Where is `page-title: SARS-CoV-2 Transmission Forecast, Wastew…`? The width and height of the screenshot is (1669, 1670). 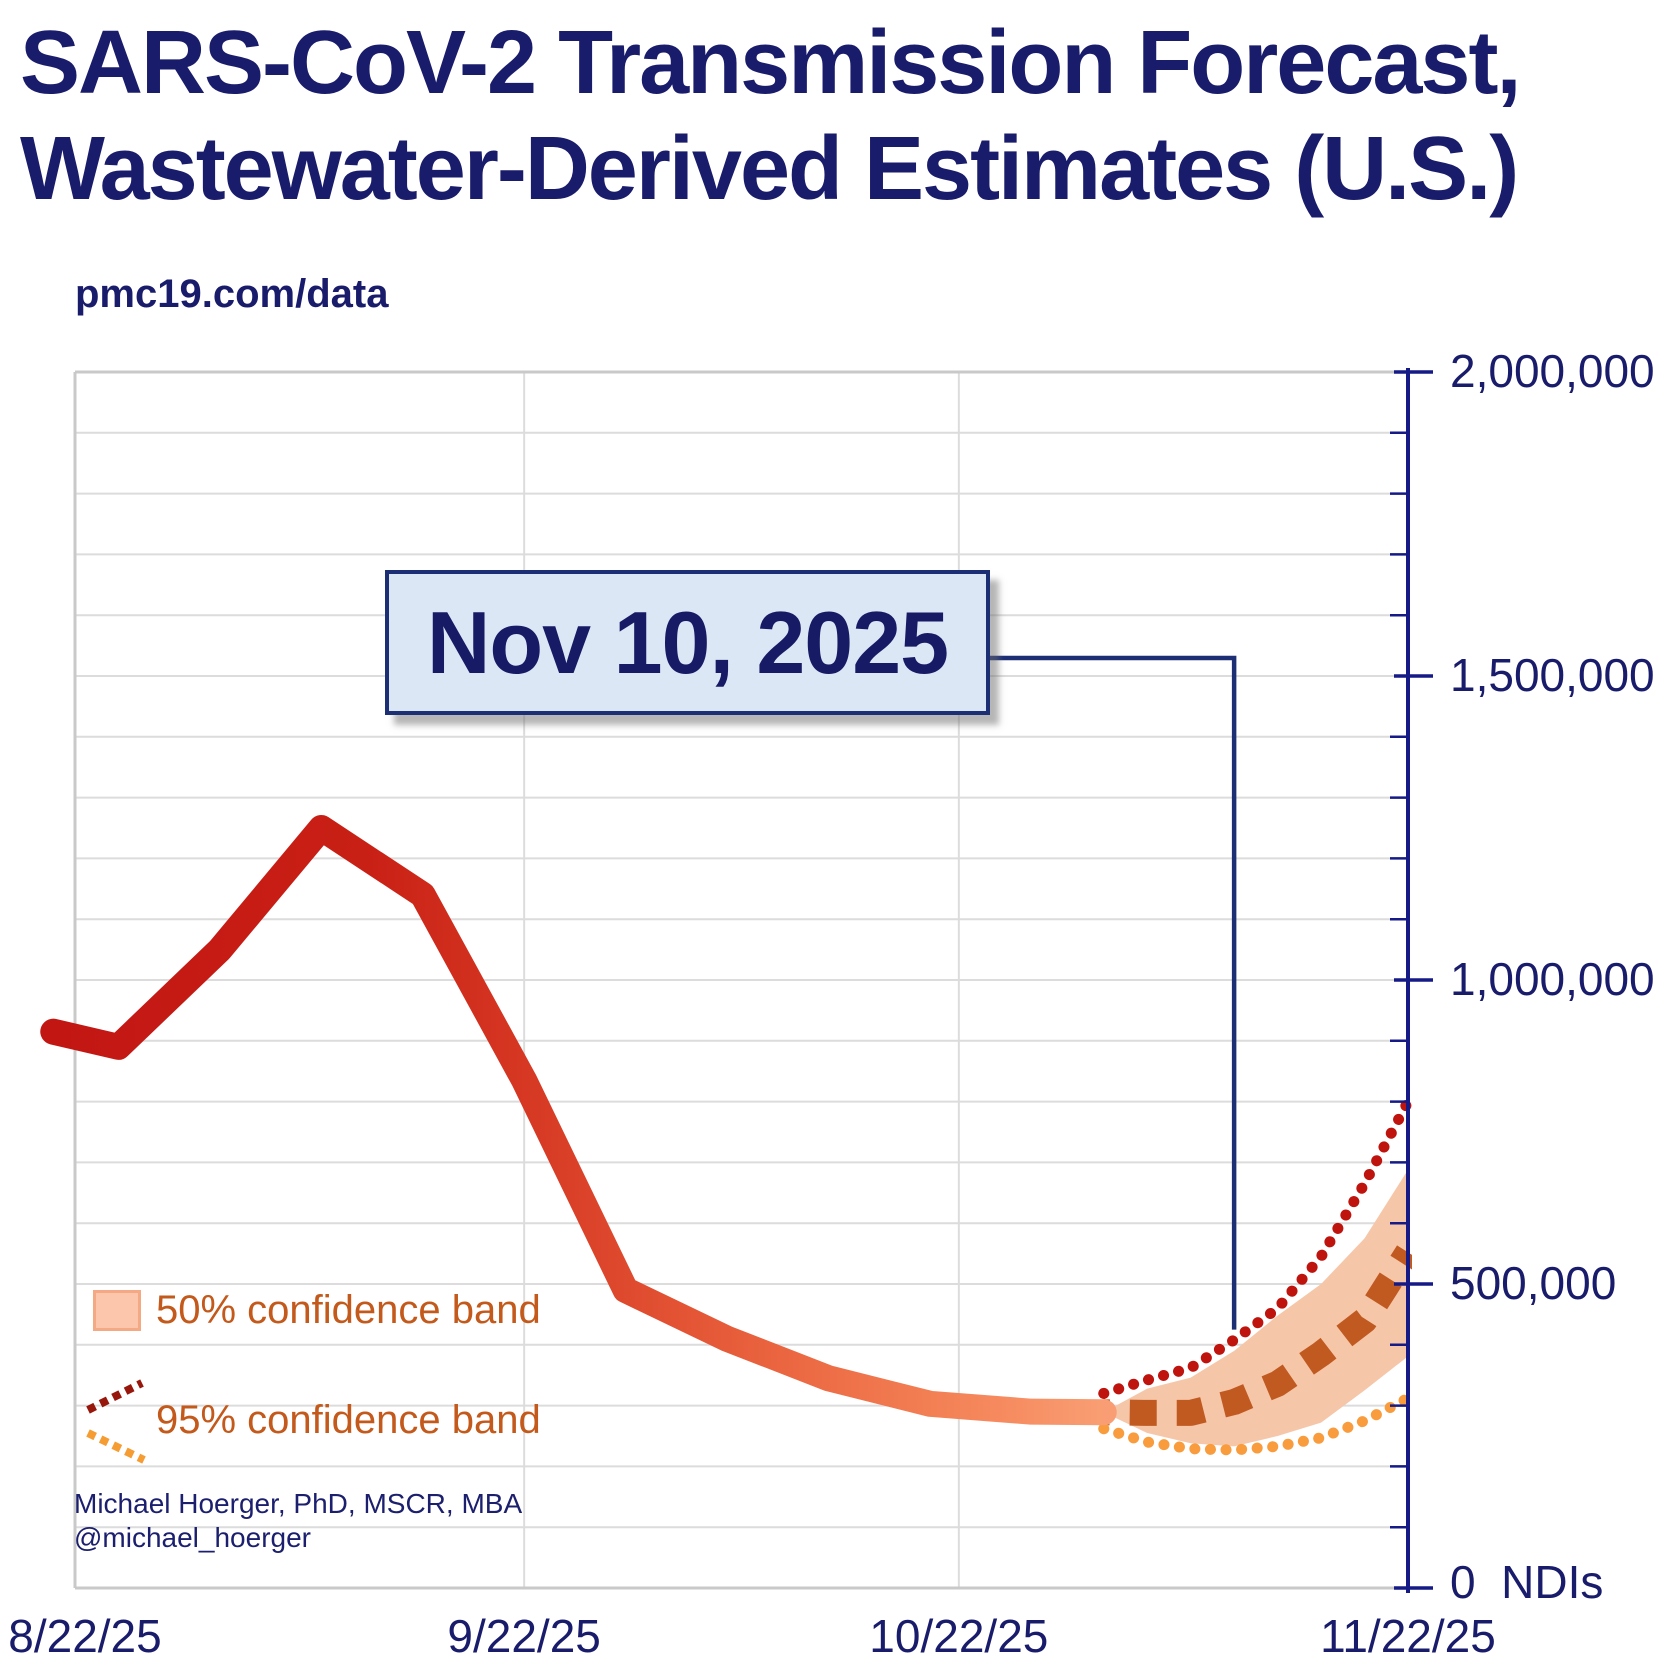 page-title: SARS-CoV-2 Transmission Forecast, Wastew… is located at coordinates (770, 116).